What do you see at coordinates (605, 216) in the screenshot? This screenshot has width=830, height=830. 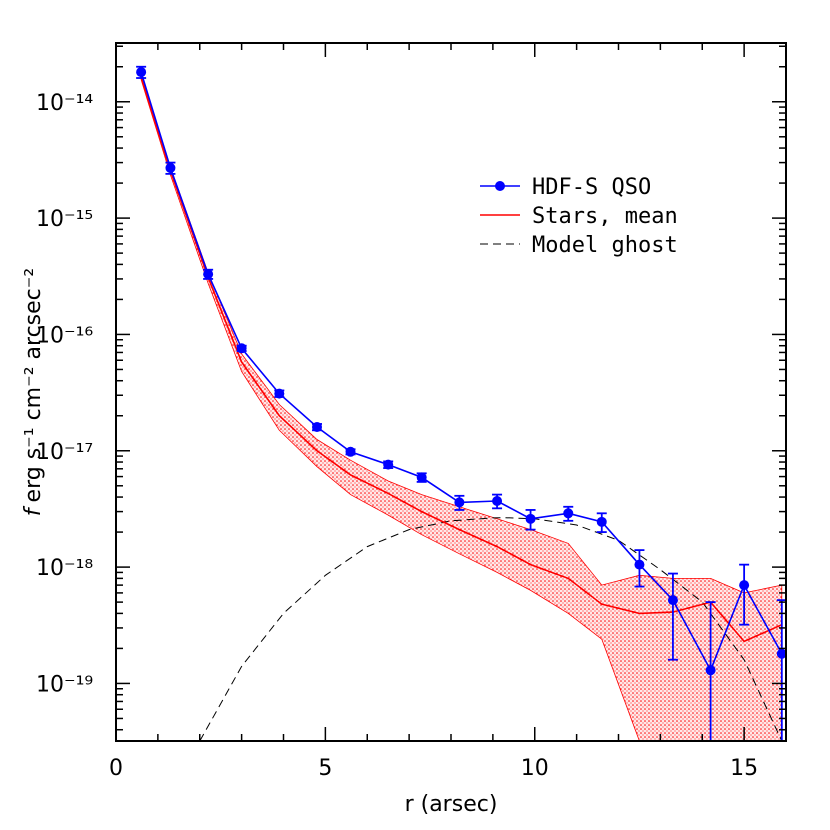 I see `legend-stars-label: Stars, mean` at bounding box center [605, 216].